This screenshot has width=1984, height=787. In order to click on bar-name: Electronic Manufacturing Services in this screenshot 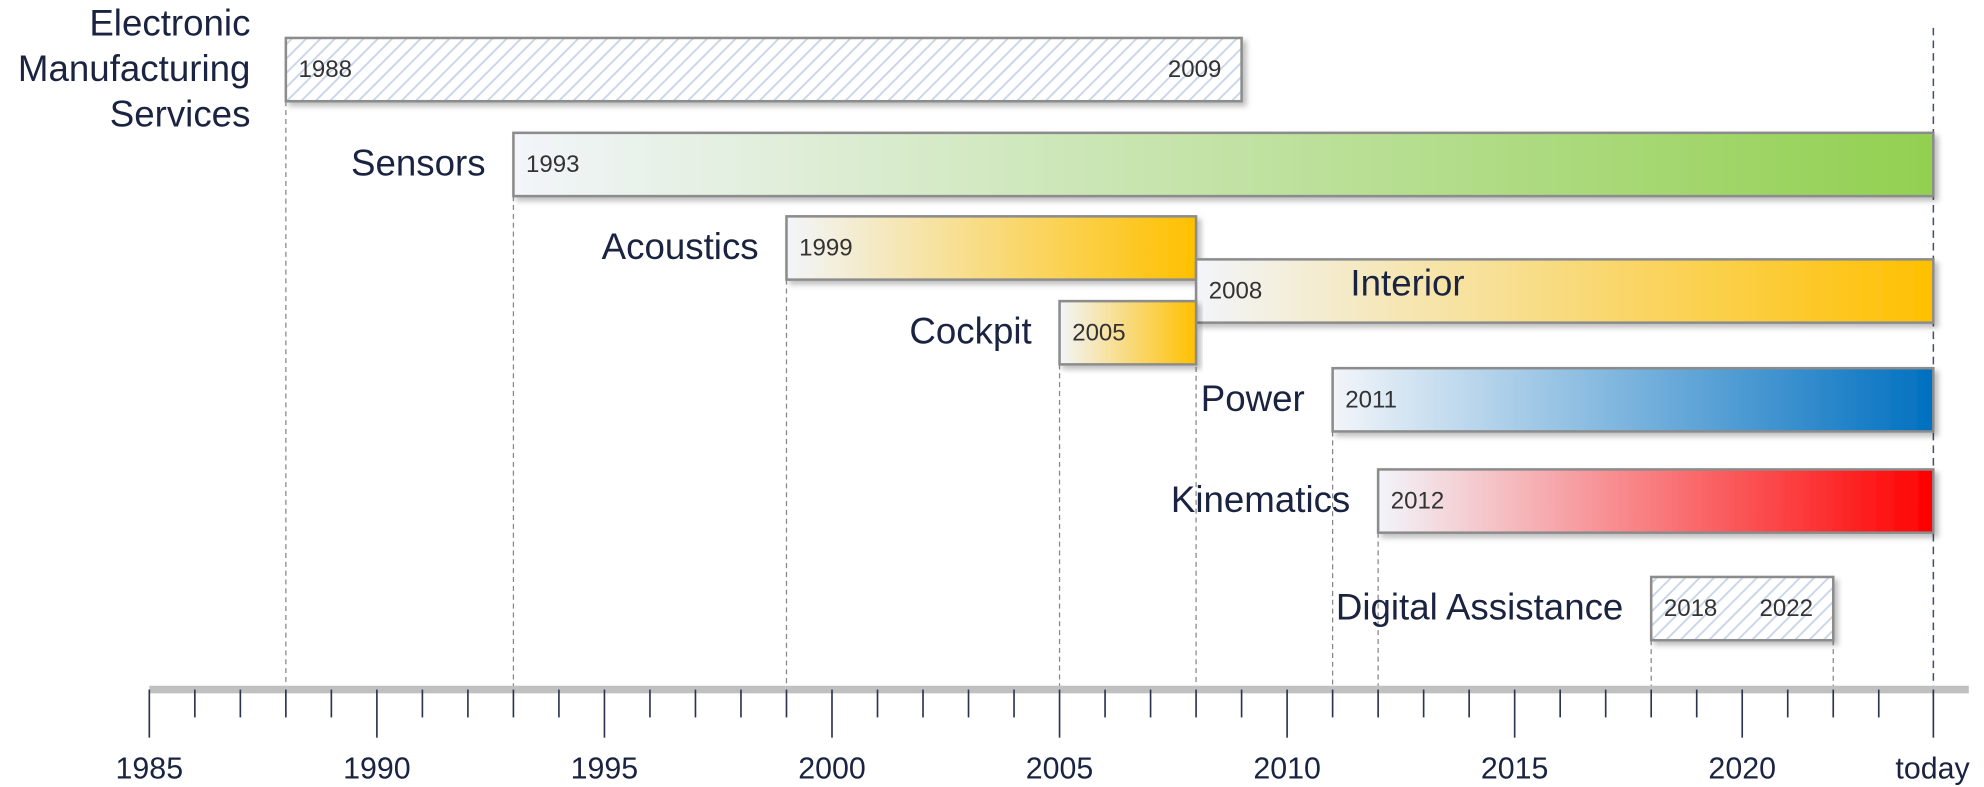, I will do `click(134, 68)`.